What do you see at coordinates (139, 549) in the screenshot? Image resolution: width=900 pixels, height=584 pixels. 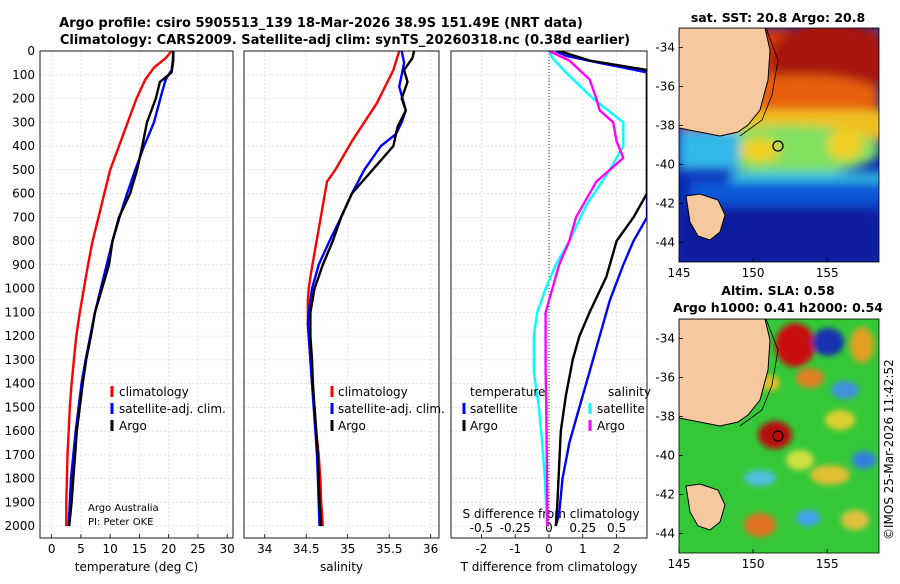 I see `x-tick-label: 15` at bounding box center [139, 549].